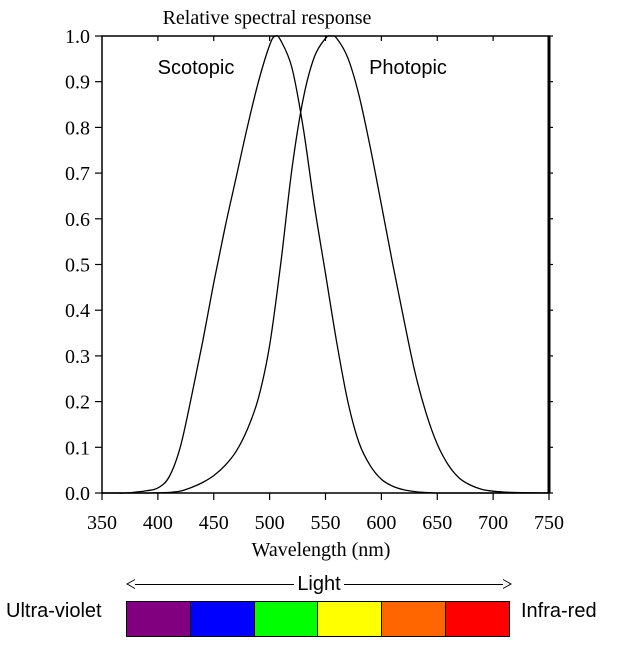 The image size is (620, 652). Describe the element at coordinates (267, 18) in the screenshot. I see `chart-title: Relative spectral response` at that location.